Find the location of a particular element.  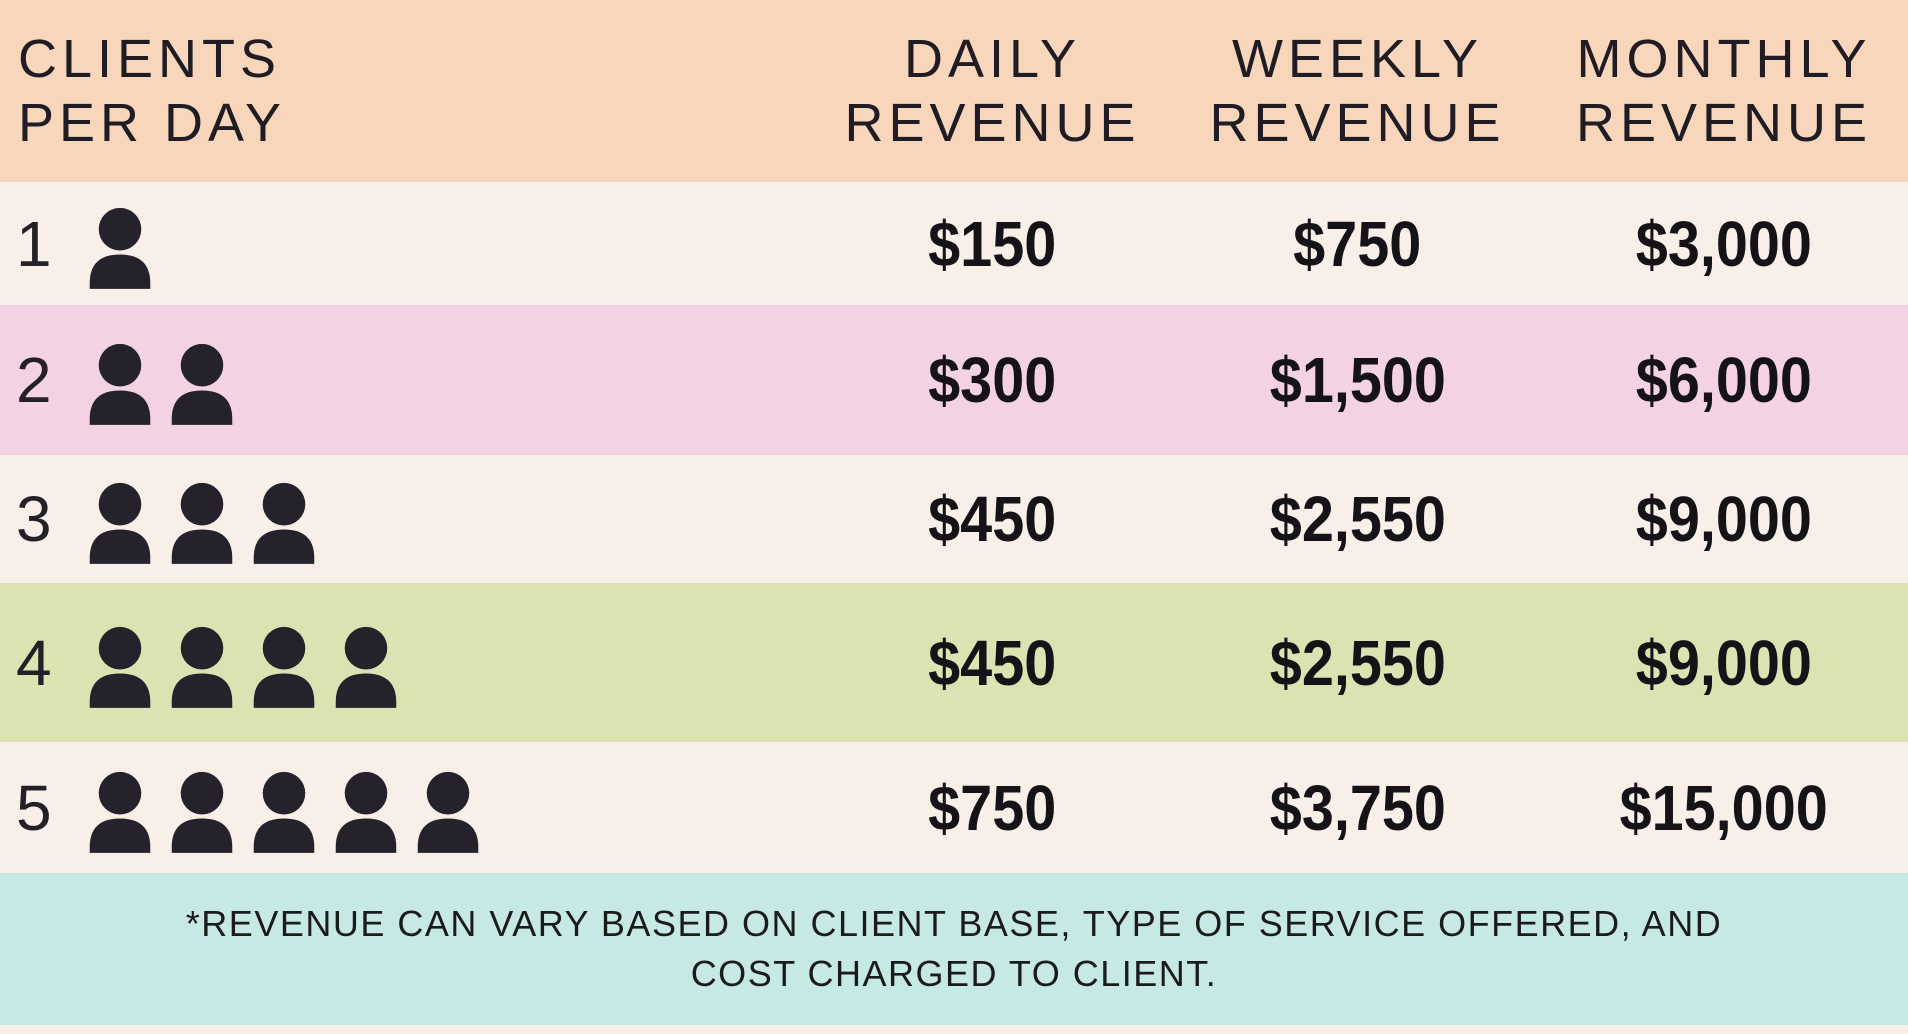

clients-cell: 4 is located at coordinates (405, 662).